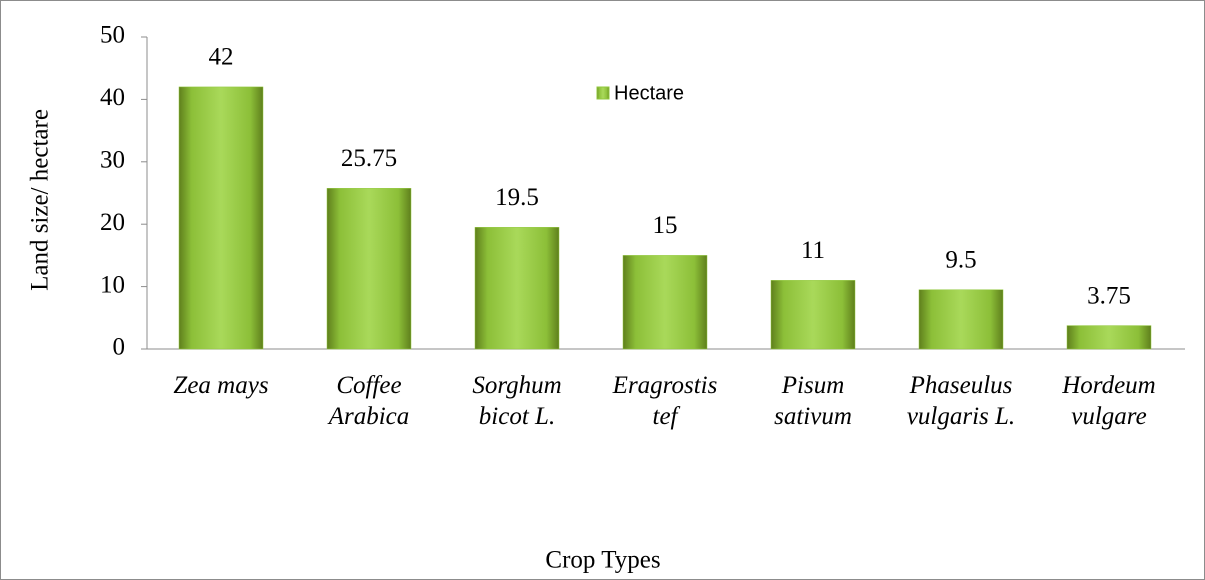 This screenshot has width=1205, height=580. What do you see at coordinates (221, 57) in the screenshot?
I see `value-label: 42` at bounding box center [221, 57].